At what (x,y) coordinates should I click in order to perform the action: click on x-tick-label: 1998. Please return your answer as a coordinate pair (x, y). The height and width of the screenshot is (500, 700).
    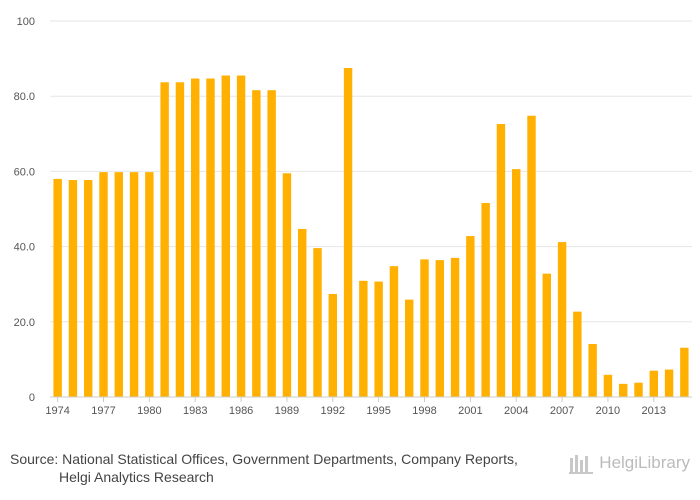
    Looking at the image, I should click on (424, 411).